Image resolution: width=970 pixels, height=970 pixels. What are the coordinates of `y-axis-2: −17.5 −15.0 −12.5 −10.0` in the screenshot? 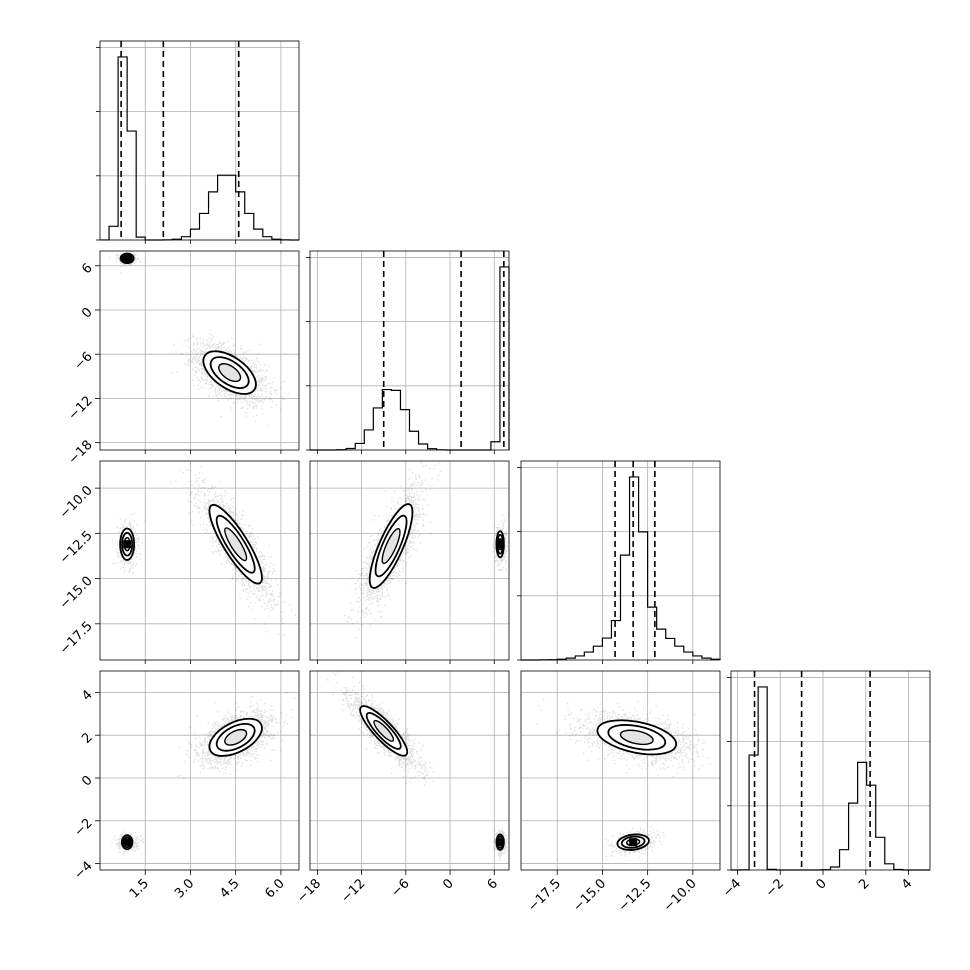 It's located at (78, 570).